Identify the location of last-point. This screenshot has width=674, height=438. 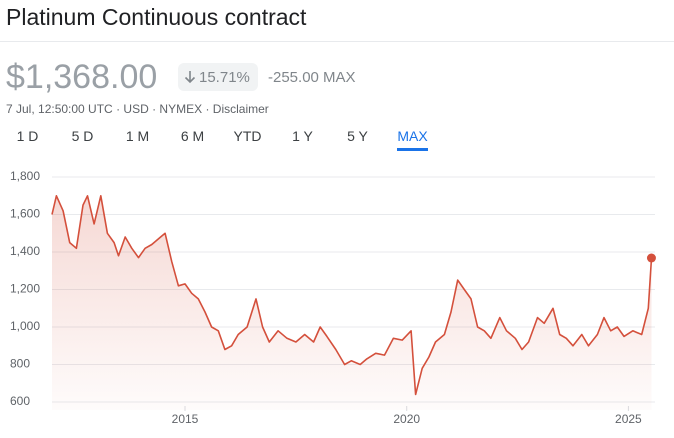
(651, 258).